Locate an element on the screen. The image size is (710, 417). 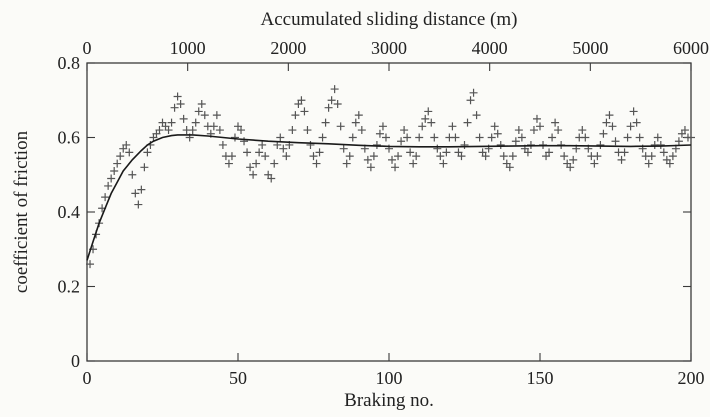
x-axis: 0 50 100 150 200 is located at coordinates (394, 370).